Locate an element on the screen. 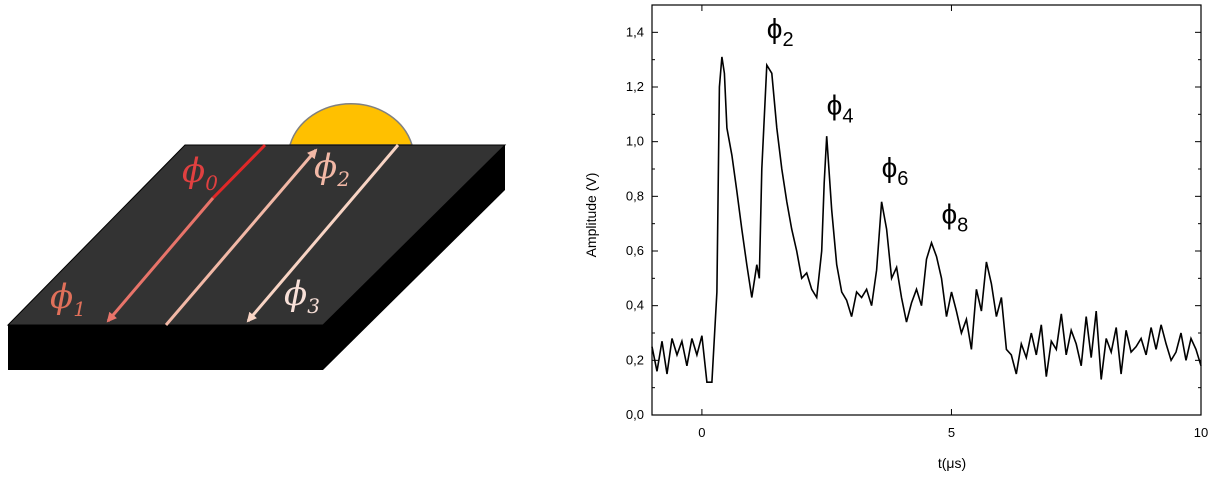 This screenshot has height=477, width=1220. y-tick-label: 1,4 is located at coordinates (635, 31).